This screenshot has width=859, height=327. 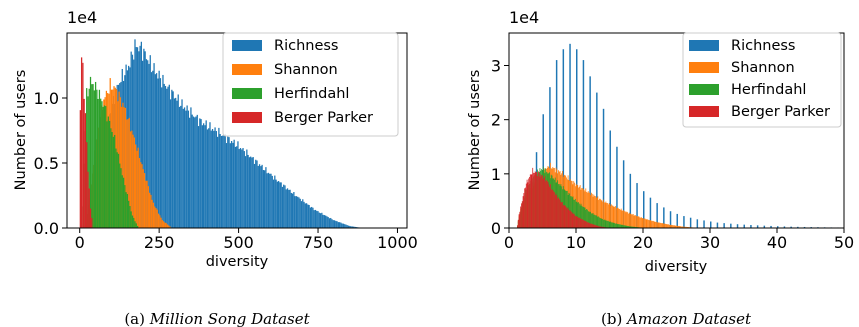 I want to click on y-tick-label: 1, so click(x=496, y=174).